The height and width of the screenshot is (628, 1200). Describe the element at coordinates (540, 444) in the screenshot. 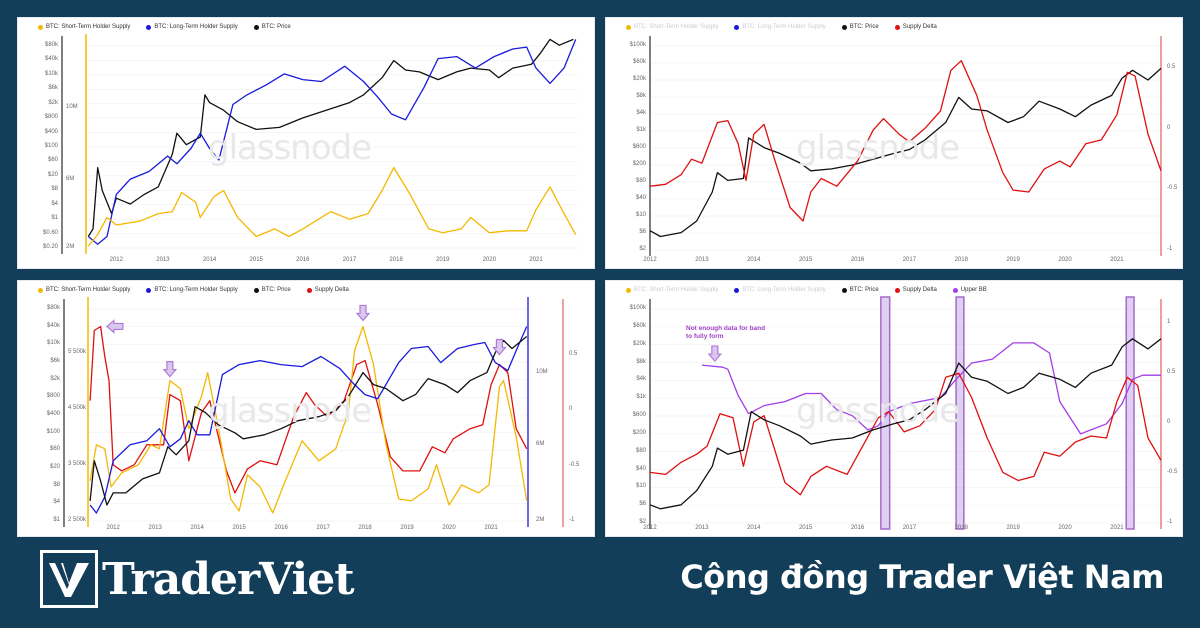

I see `y-right-tick-label: 6M` at that location.